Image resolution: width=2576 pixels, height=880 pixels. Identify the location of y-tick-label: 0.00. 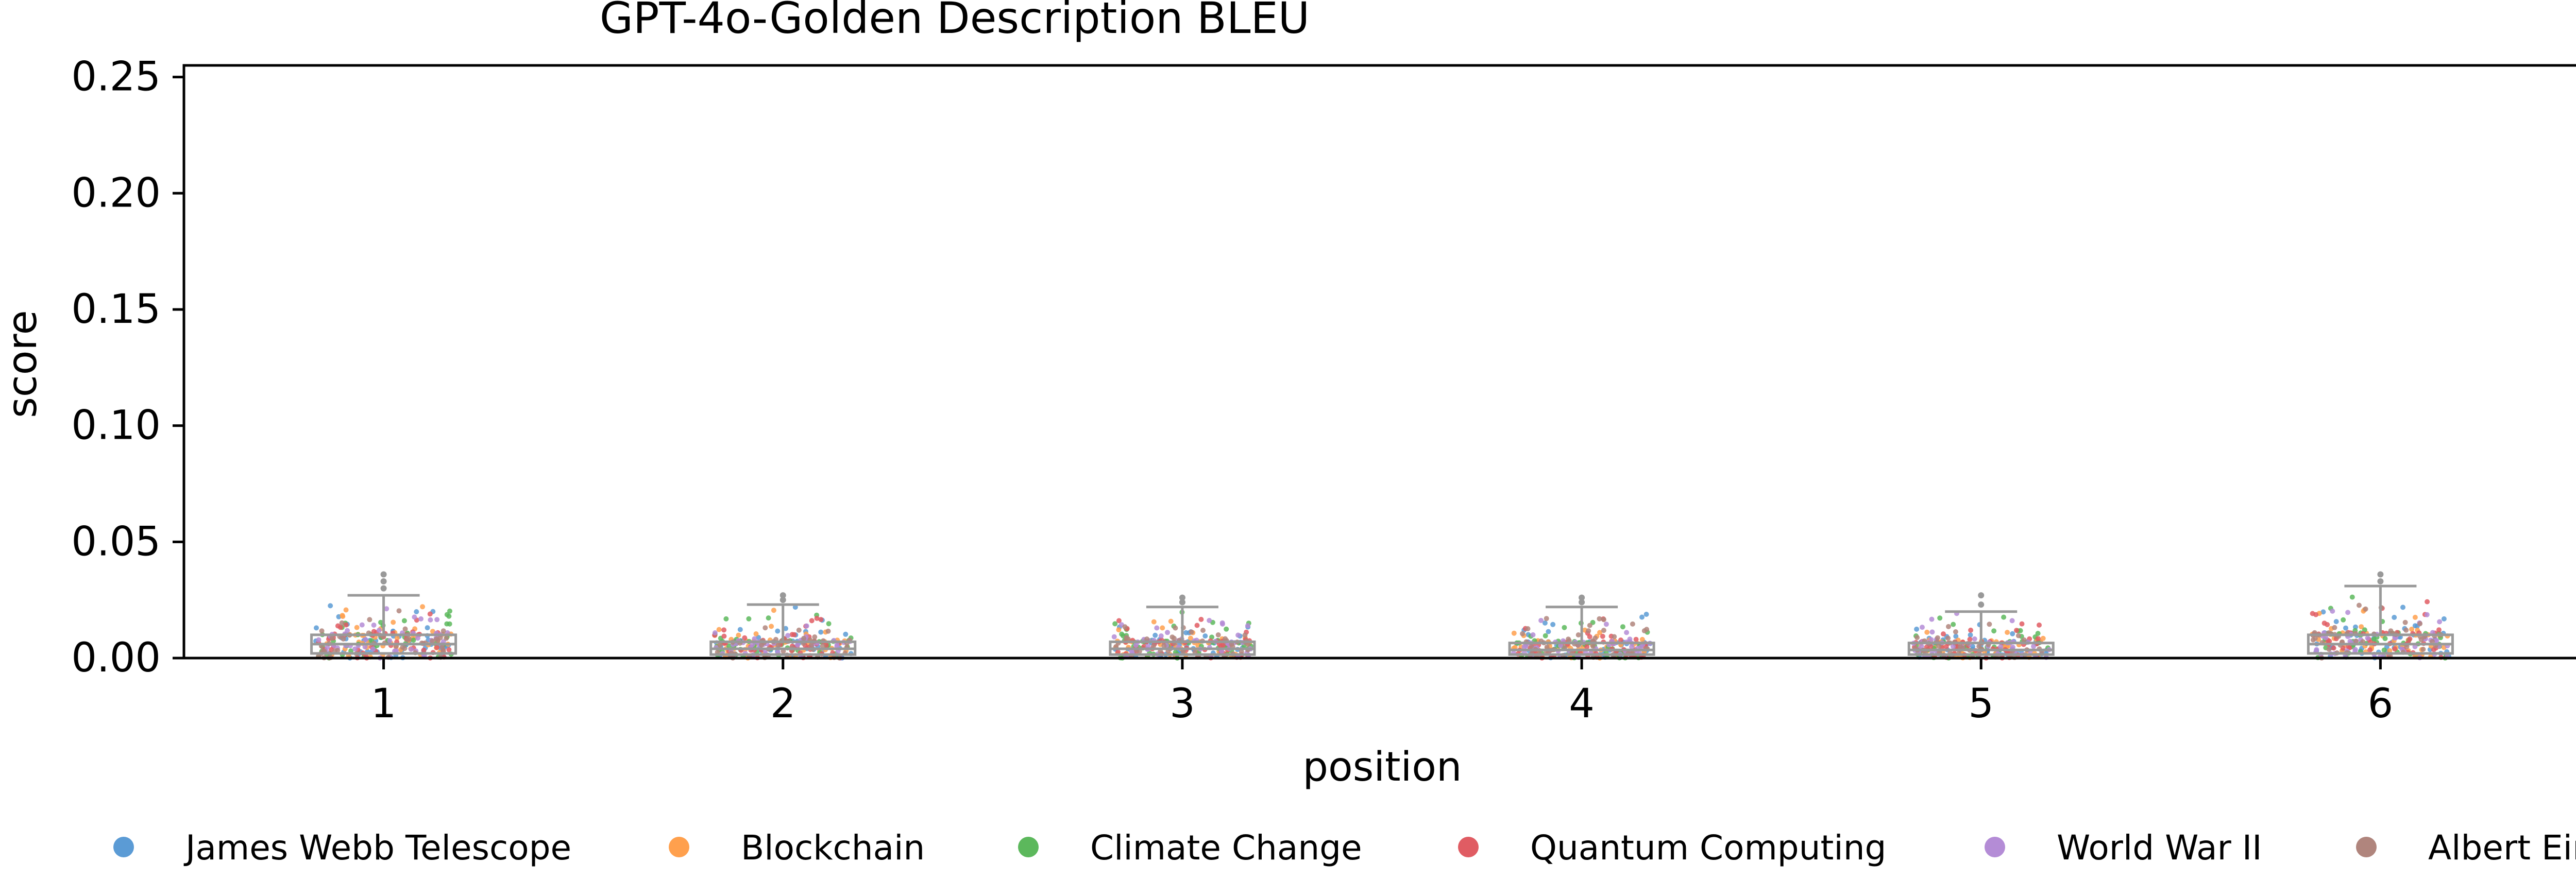
(116, 658).